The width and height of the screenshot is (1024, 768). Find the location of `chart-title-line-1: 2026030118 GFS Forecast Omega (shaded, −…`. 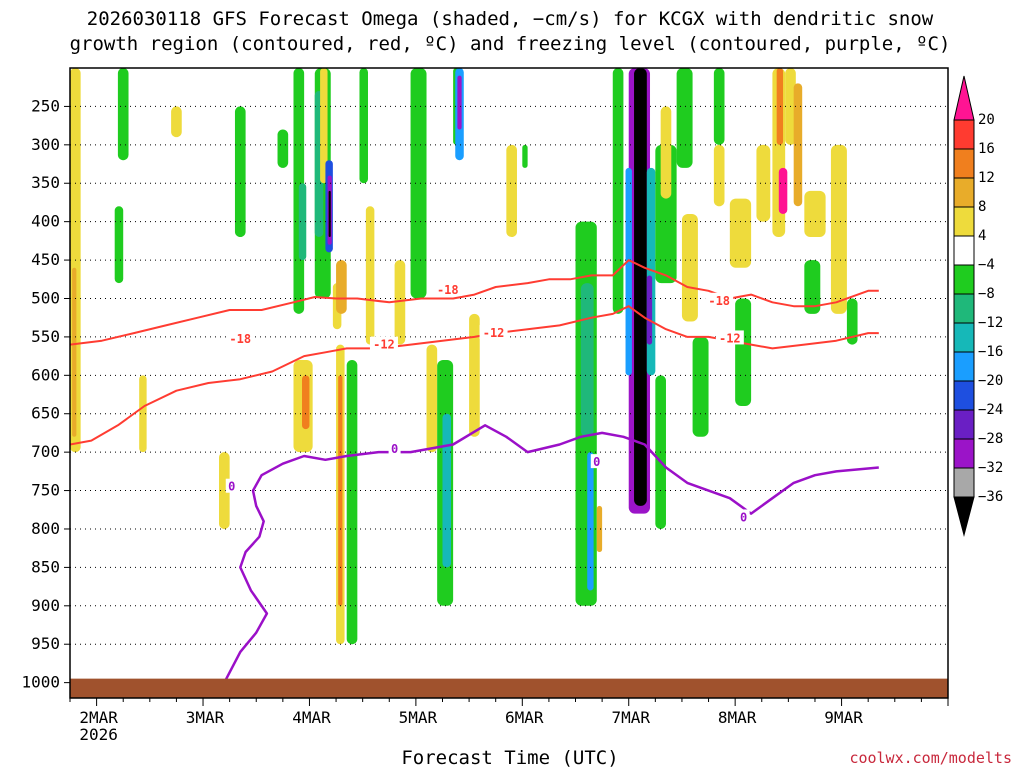

chart-title-line-1: 2026030118 GFS Forecast Omega (shaded, −… is located at coordinates (510, 19).